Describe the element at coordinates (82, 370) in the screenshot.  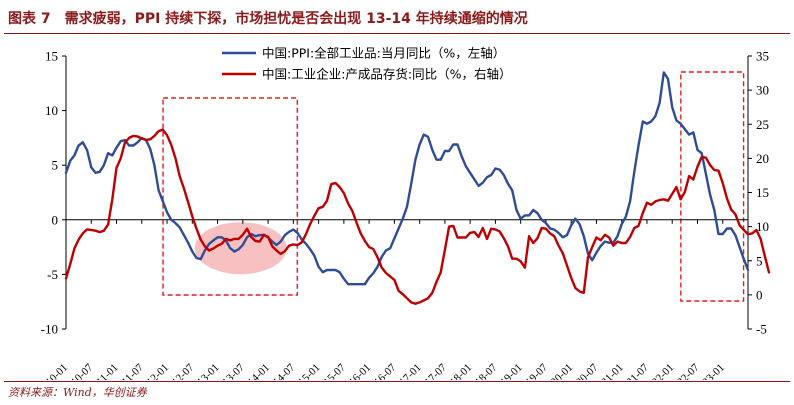
I see `x-axis-tick-label: 10-07` at that location.